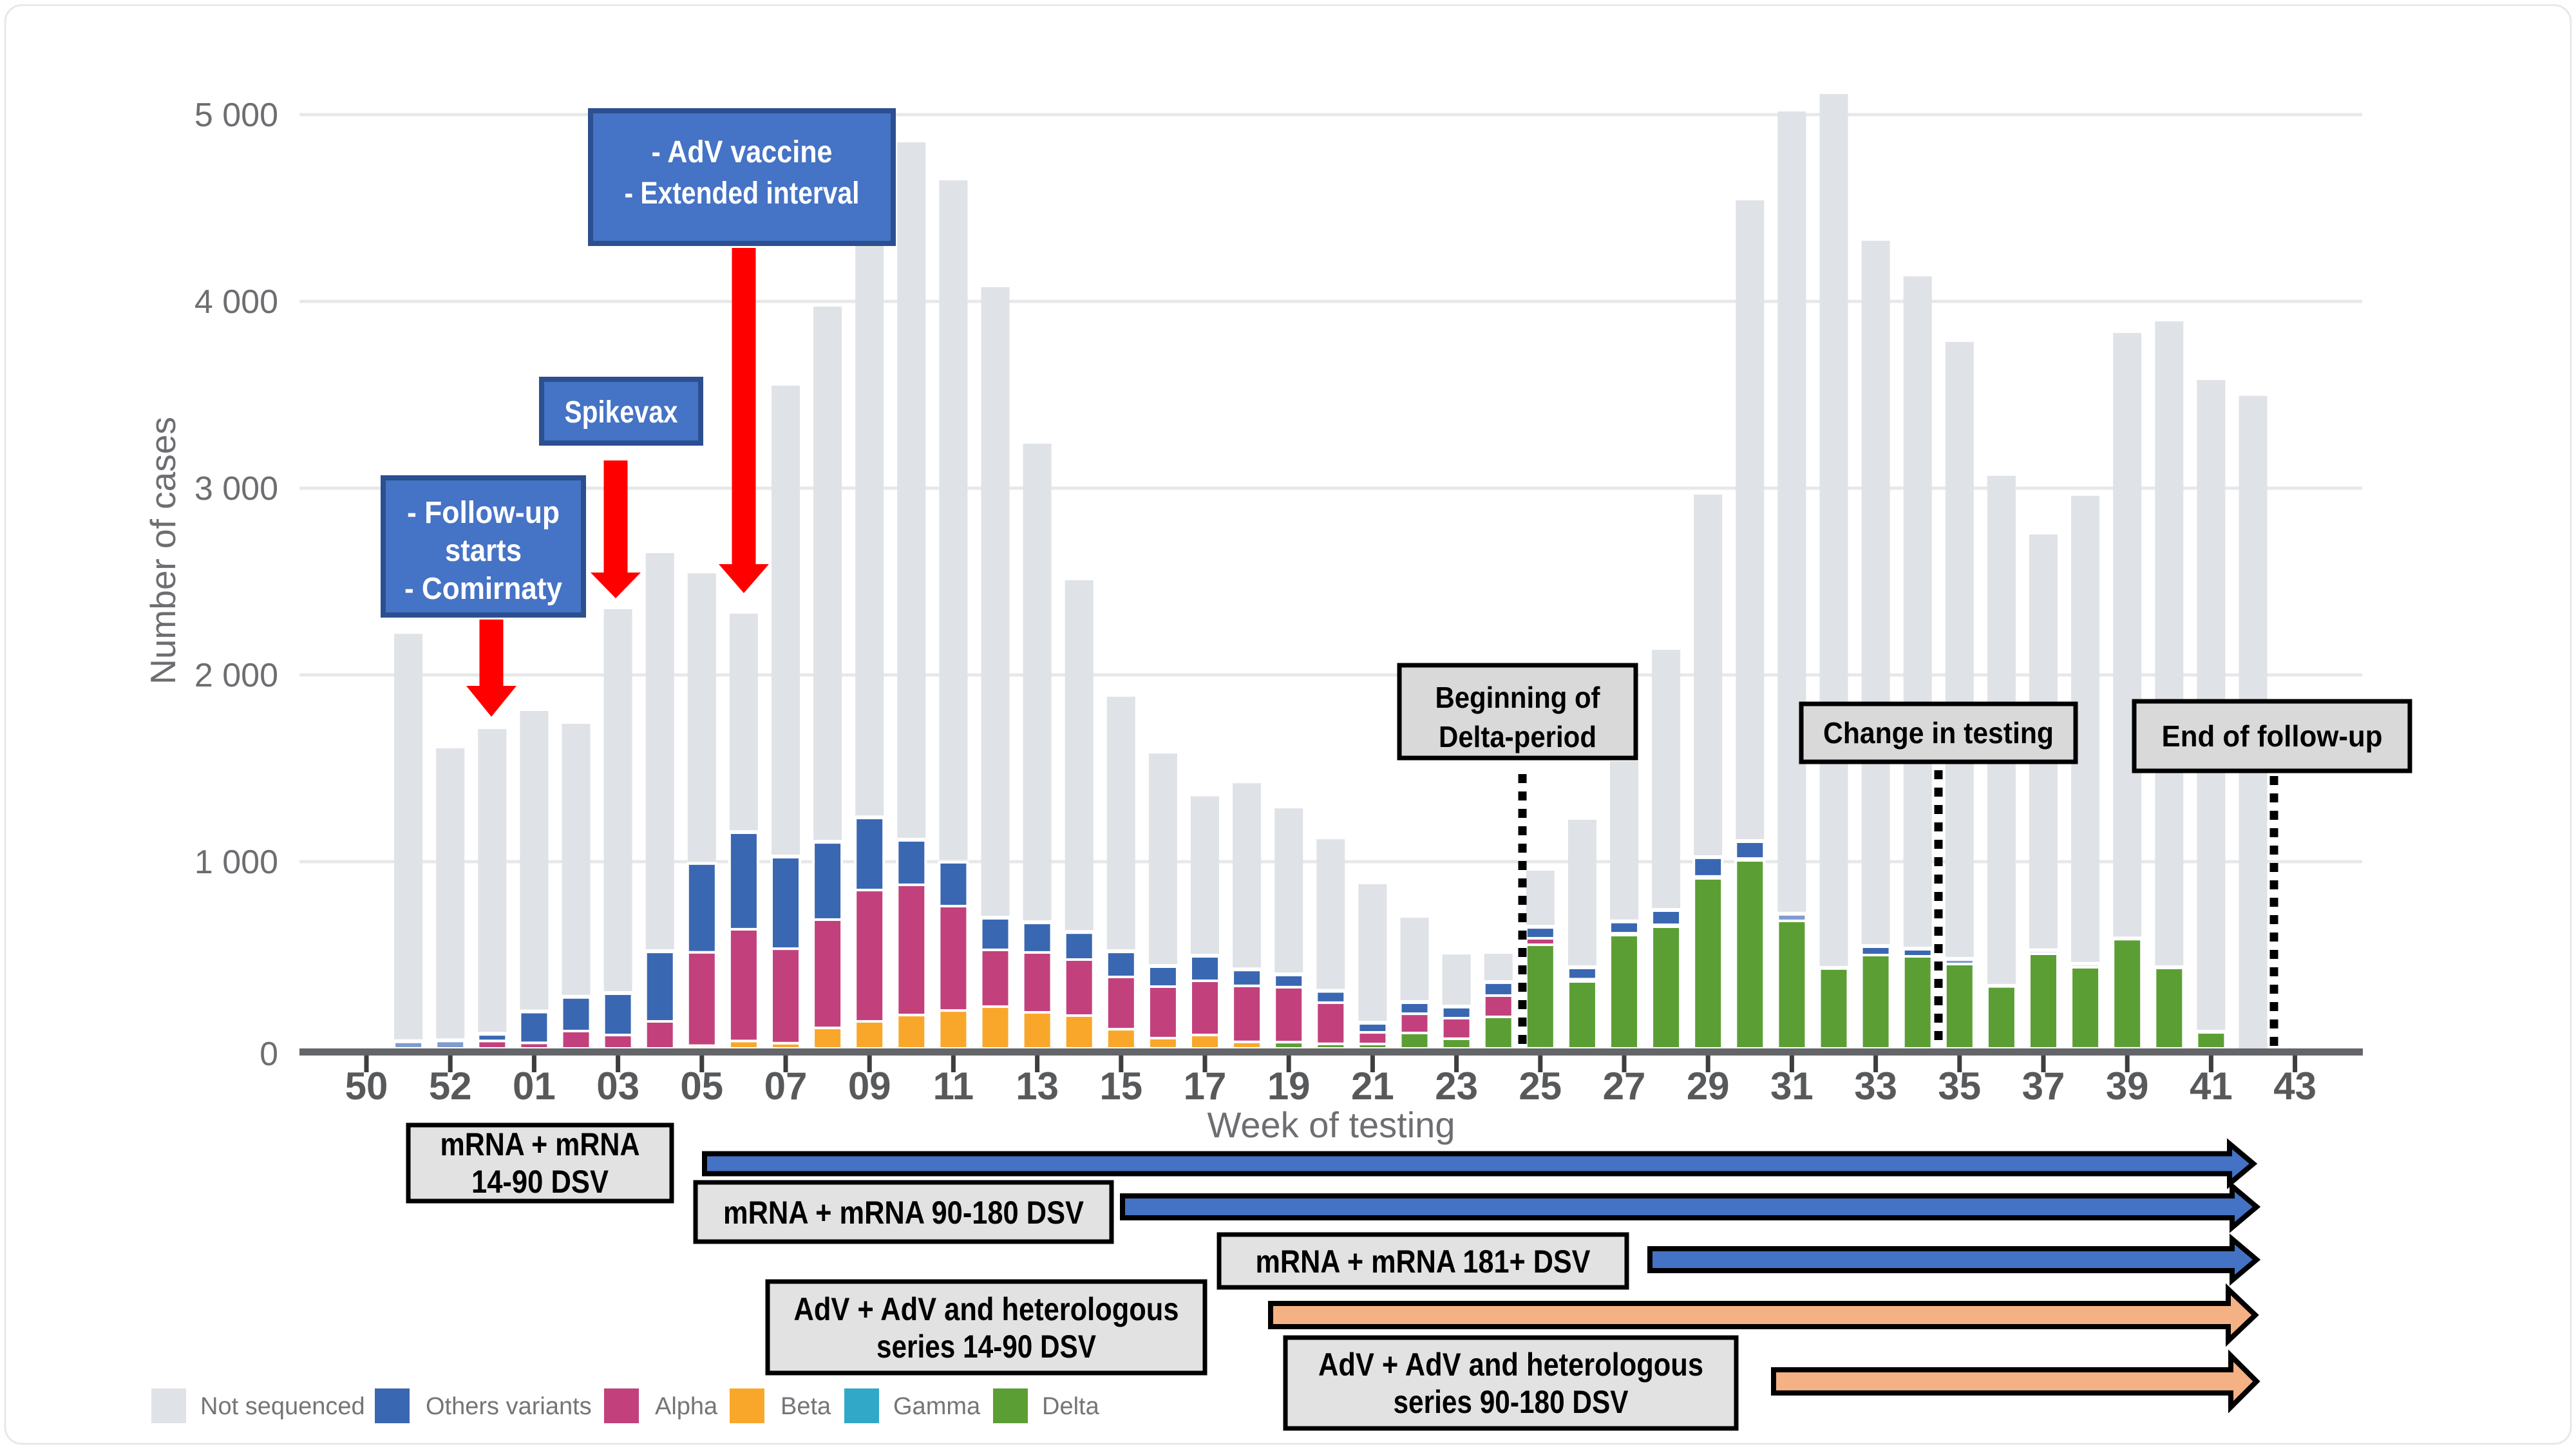 Image resolution: width=2576 pixels, height=1449 pixels. I want to click on svg-text: 35, so click(1960, 1086).